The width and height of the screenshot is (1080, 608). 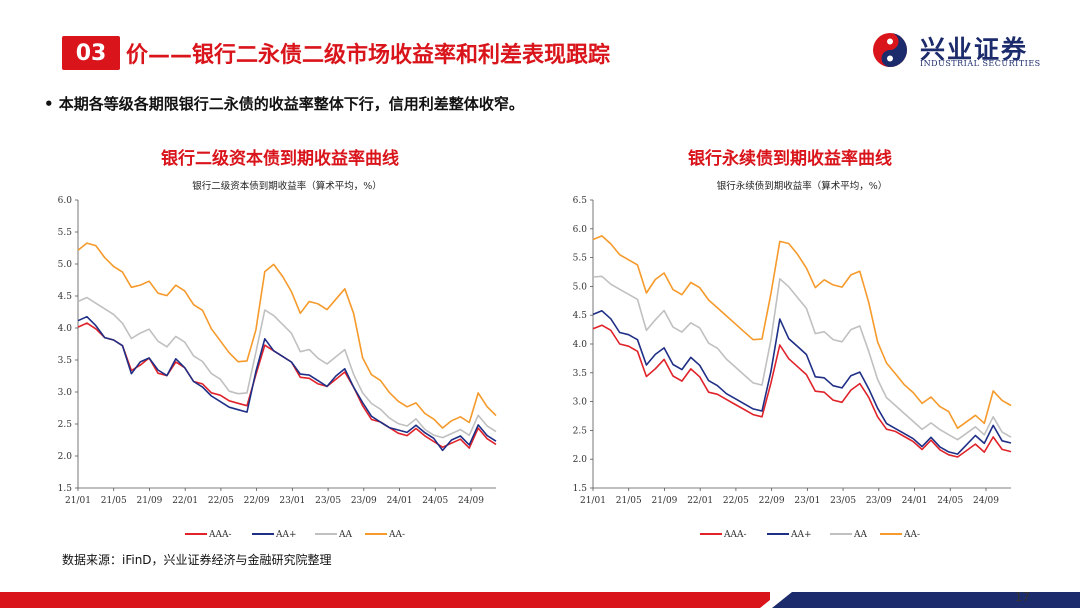 I want to click on summary-bullet: • 本期各等级各期限银行二永债的收益率整体下行，信用利差整体收窄。, so click(x=284, y=104).